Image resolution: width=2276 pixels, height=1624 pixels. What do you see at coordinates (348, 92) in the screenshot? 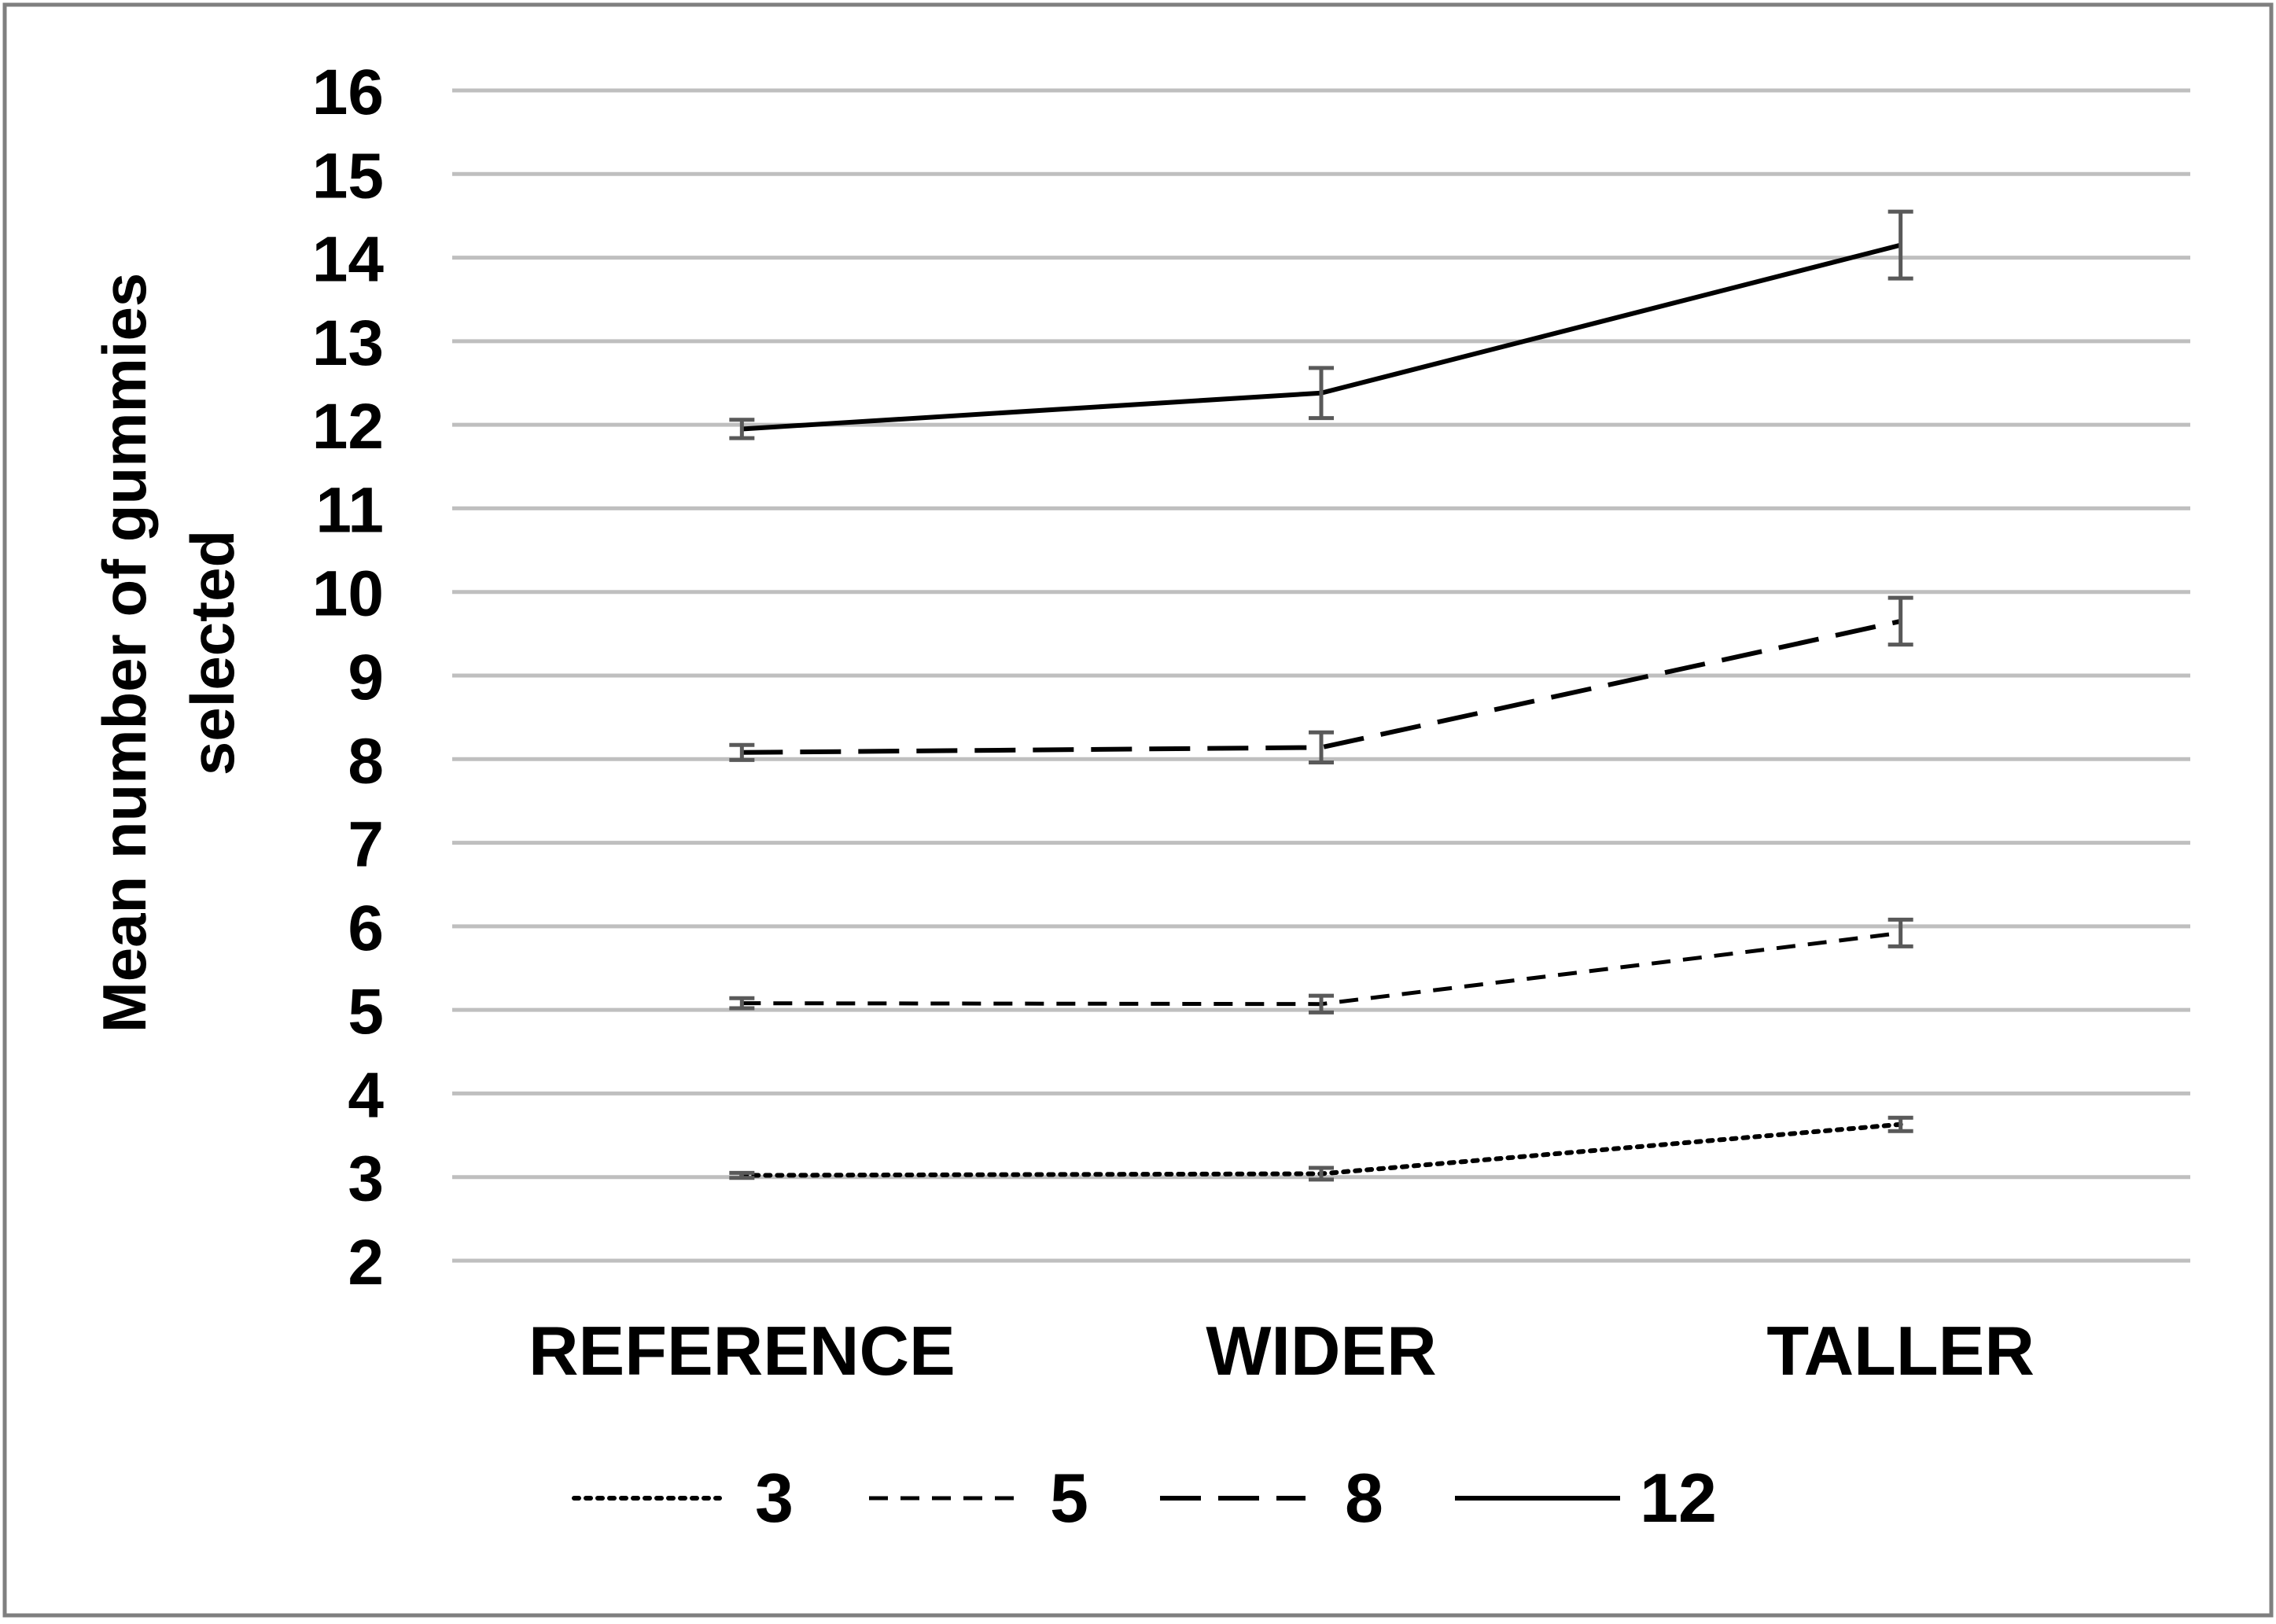
I see `y-tick-label-16: 16` at bounding box center [348, 92].